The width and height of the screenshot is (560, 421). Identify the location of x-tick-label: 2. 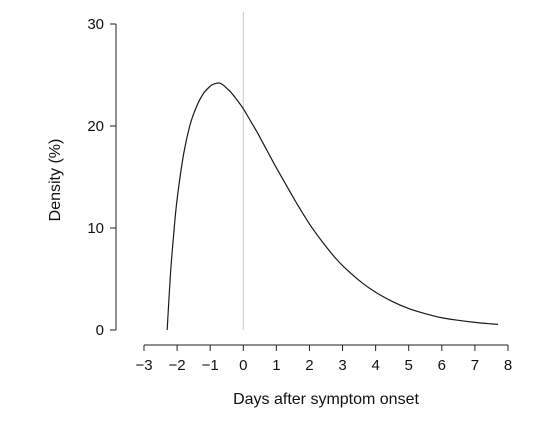
(309, 365).